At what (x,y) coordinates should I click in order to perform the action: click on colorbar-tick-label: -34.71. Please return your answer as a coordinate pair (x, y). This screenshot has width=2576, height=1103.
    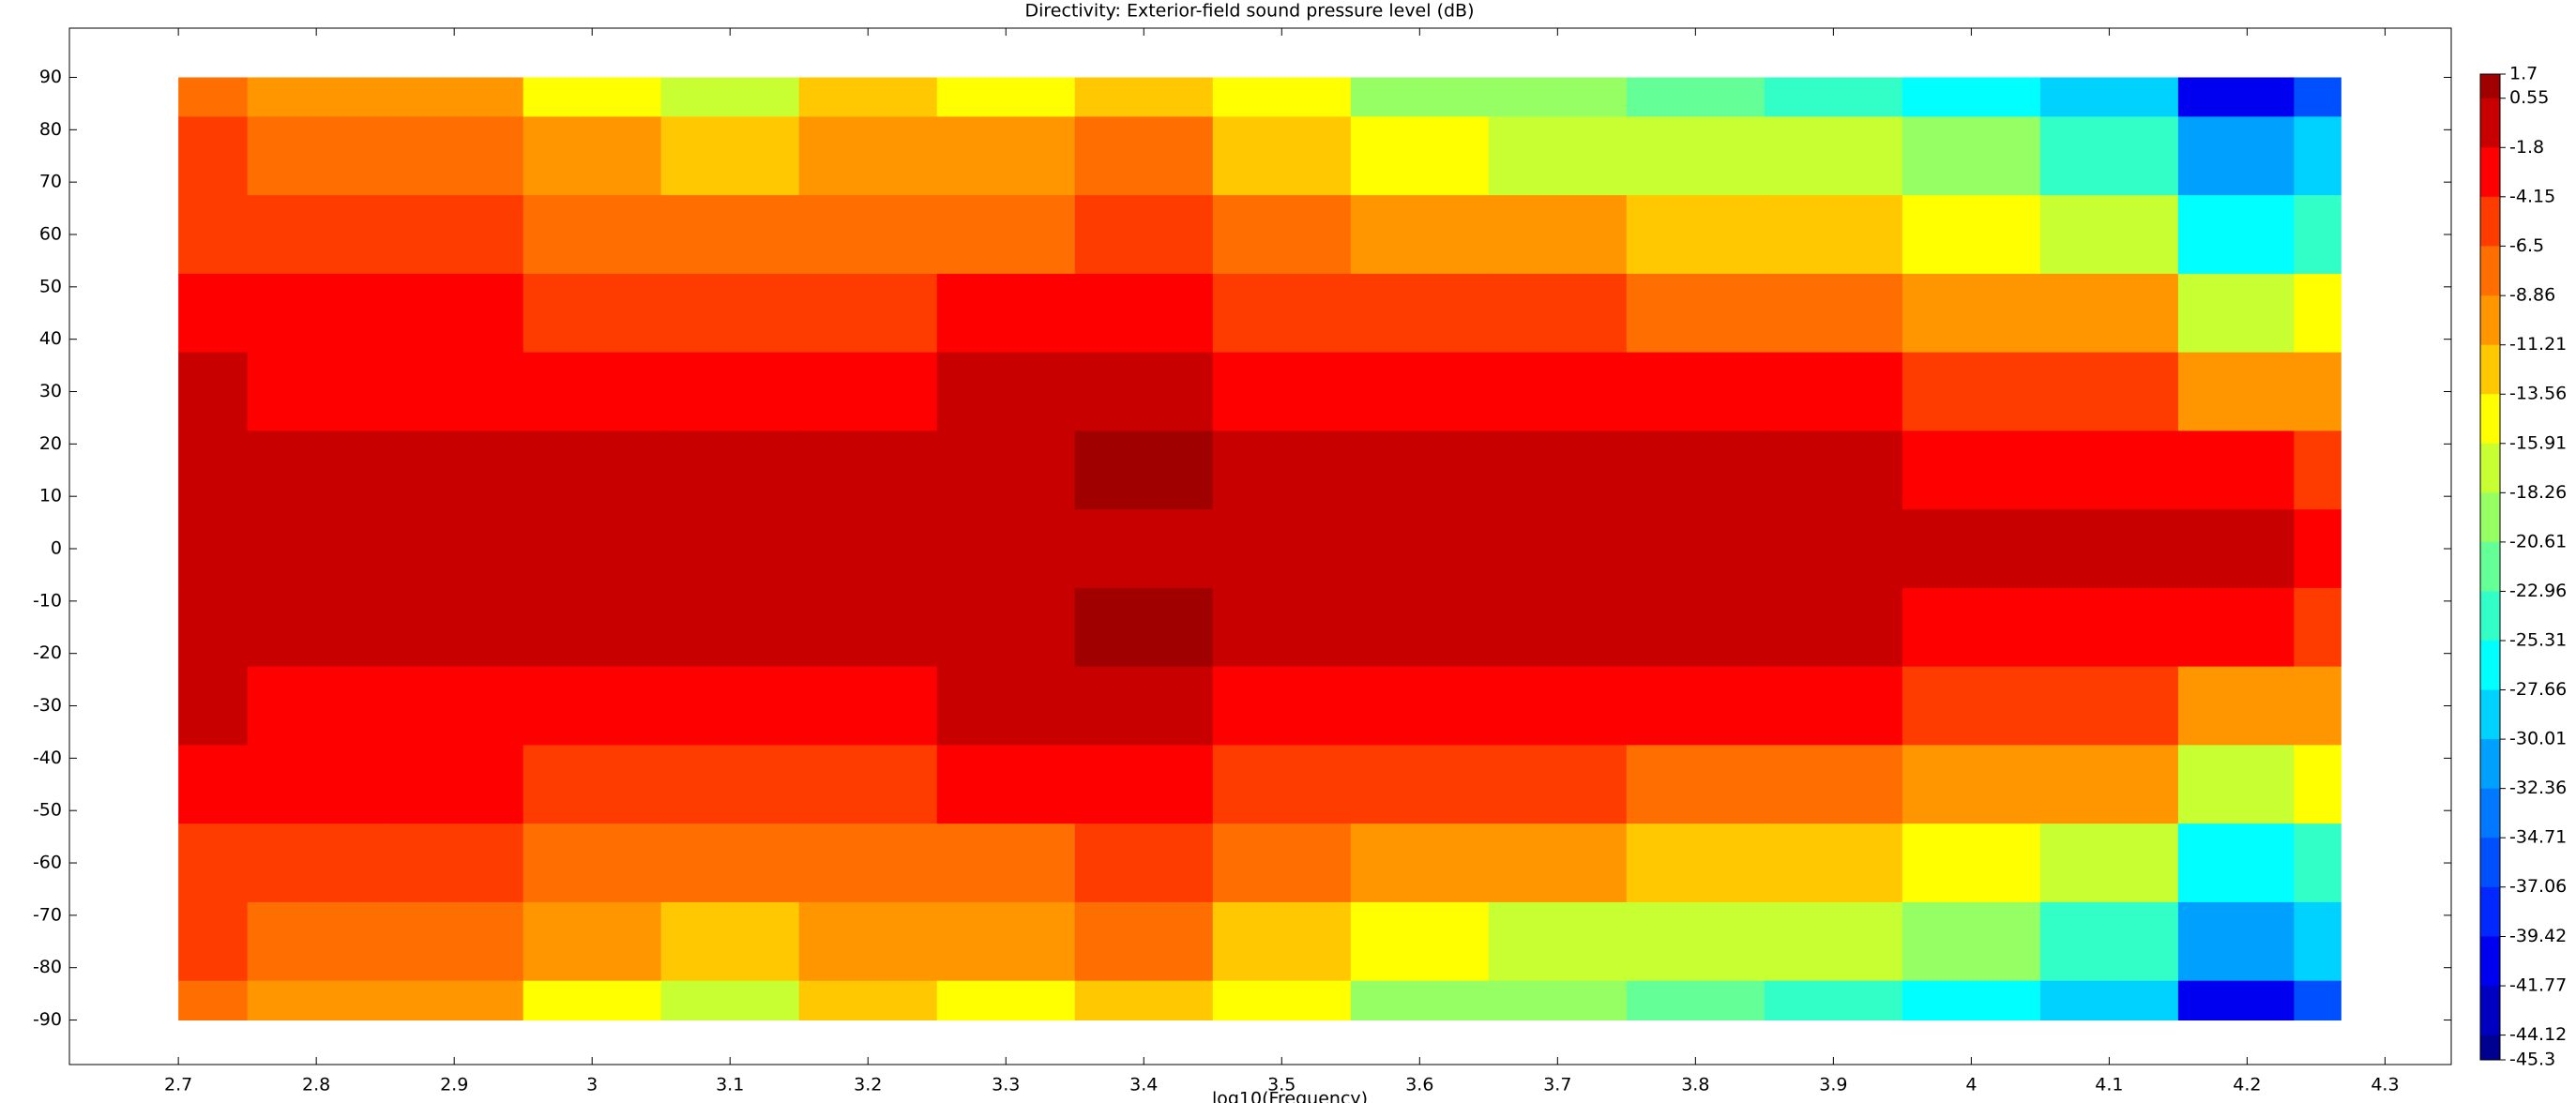
    Looking at the image, I should click on (2538, 837).